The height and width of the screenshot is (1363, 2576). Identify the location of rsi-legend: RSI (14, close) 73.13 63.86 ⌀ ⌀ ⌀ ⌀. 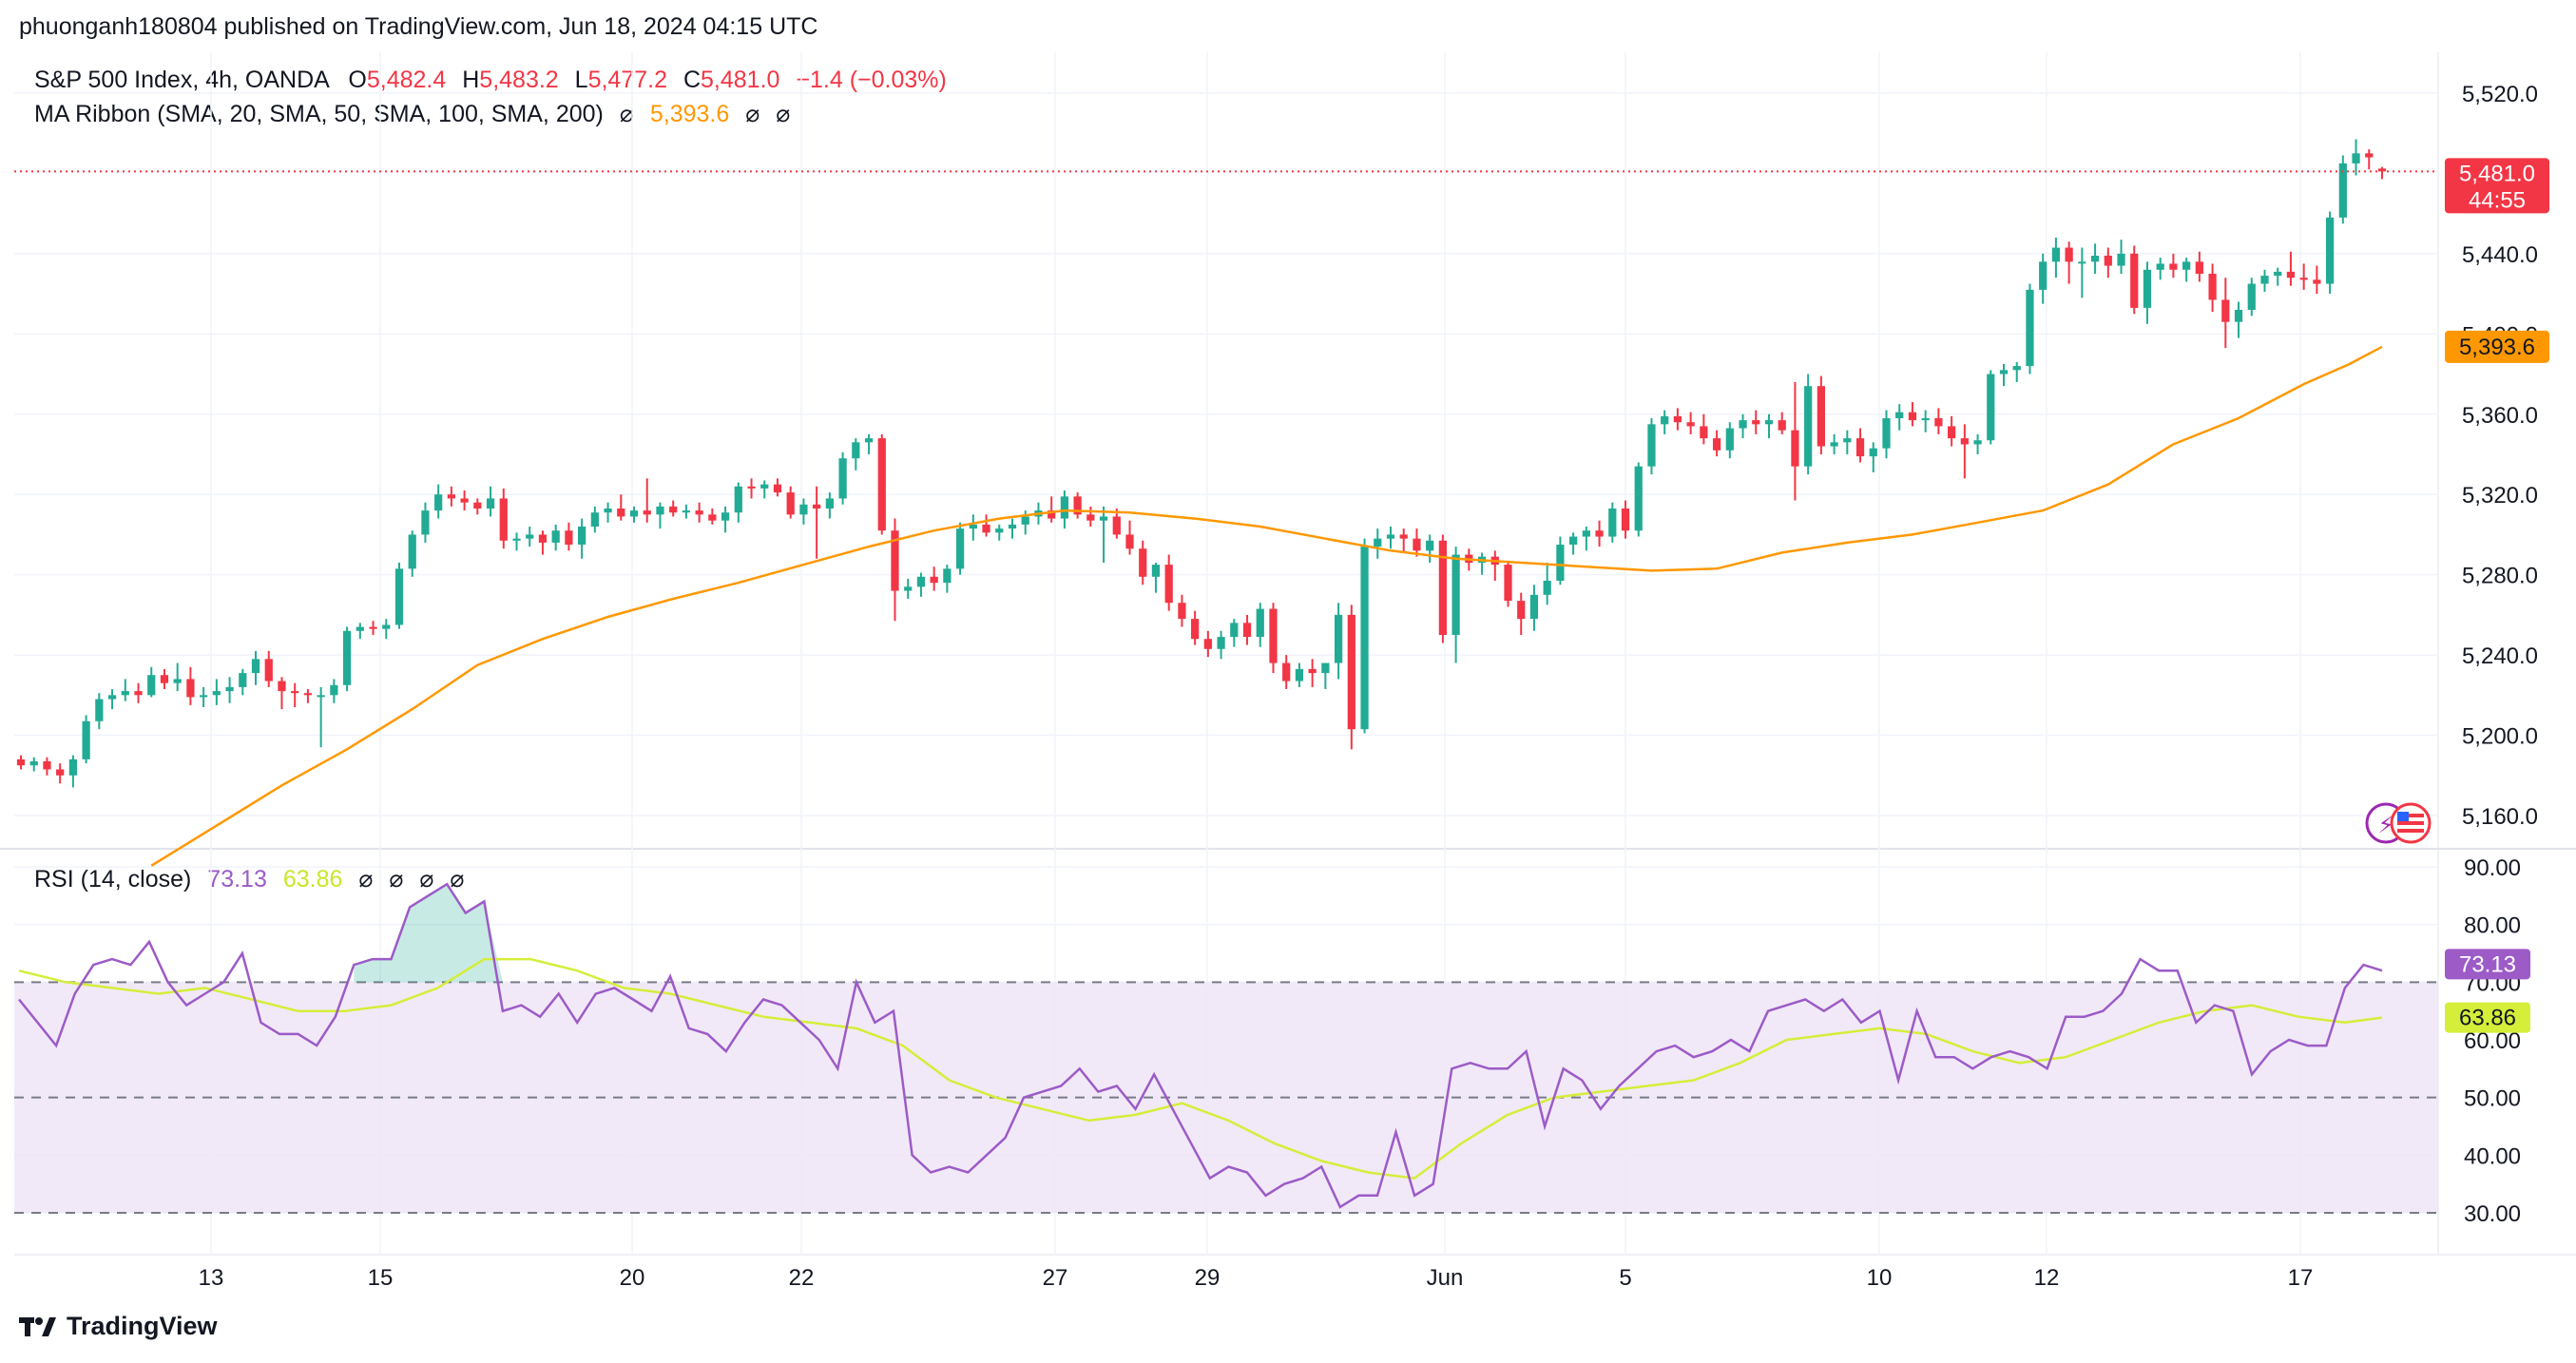
(249, 879).